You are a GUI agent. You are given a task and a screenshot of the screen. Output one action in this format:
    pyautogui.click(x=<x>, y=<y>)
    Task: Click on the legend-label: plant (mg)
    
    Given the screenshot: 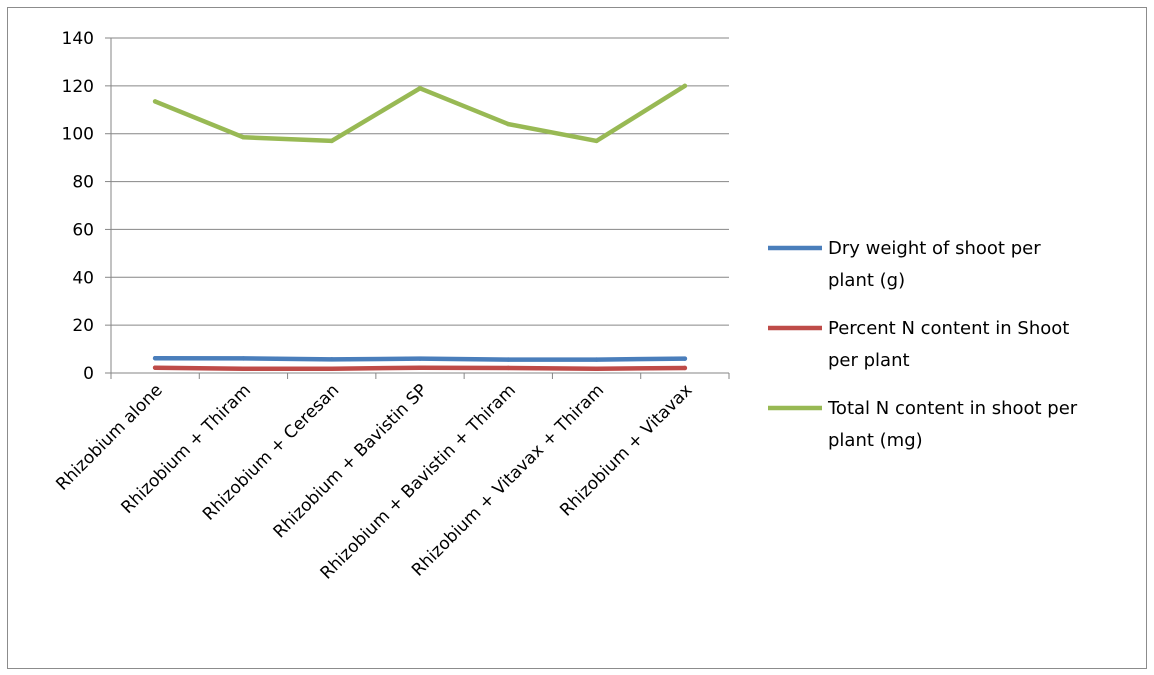 What is the action you would take?
    pyautogui.click(x=875, y=440)
    